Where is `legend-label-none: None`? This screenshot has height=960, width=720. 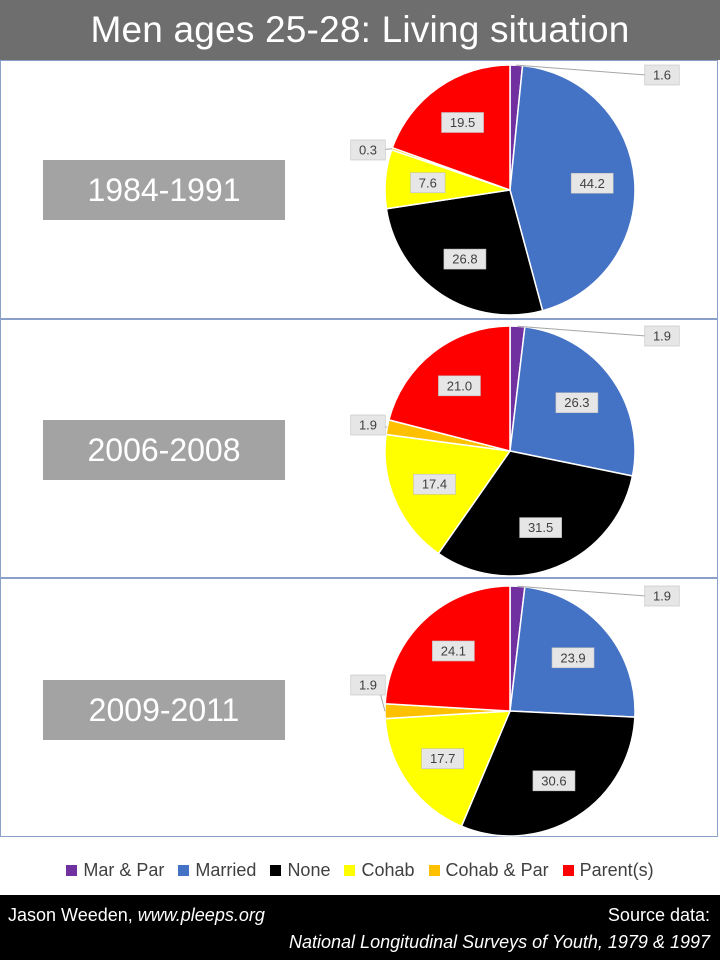
legend-label-none: None is located at coordinates (309, 869).